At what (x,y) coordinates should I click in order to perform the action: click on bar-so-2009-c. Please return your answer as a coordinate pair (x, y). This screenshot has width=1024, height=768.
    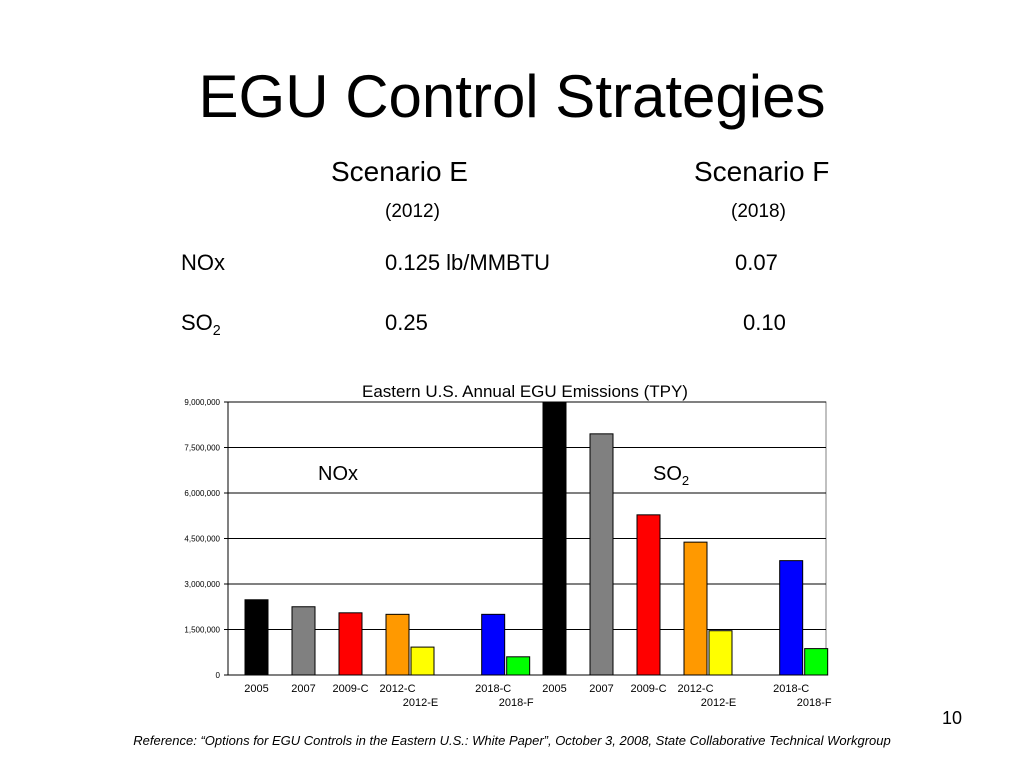
    Looking at the image, I should click on (648, 595).